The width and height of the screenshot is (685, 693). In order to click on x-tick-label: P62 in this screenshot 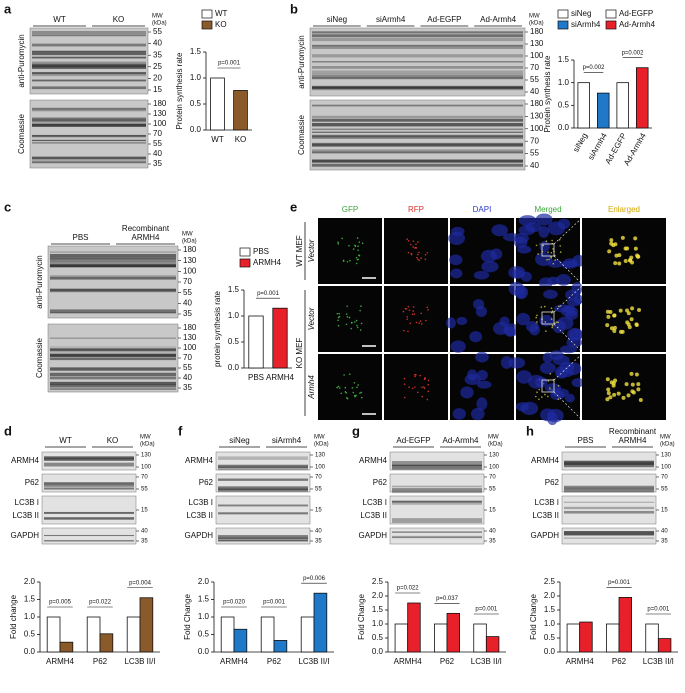, I will do `click(447, 661)`.